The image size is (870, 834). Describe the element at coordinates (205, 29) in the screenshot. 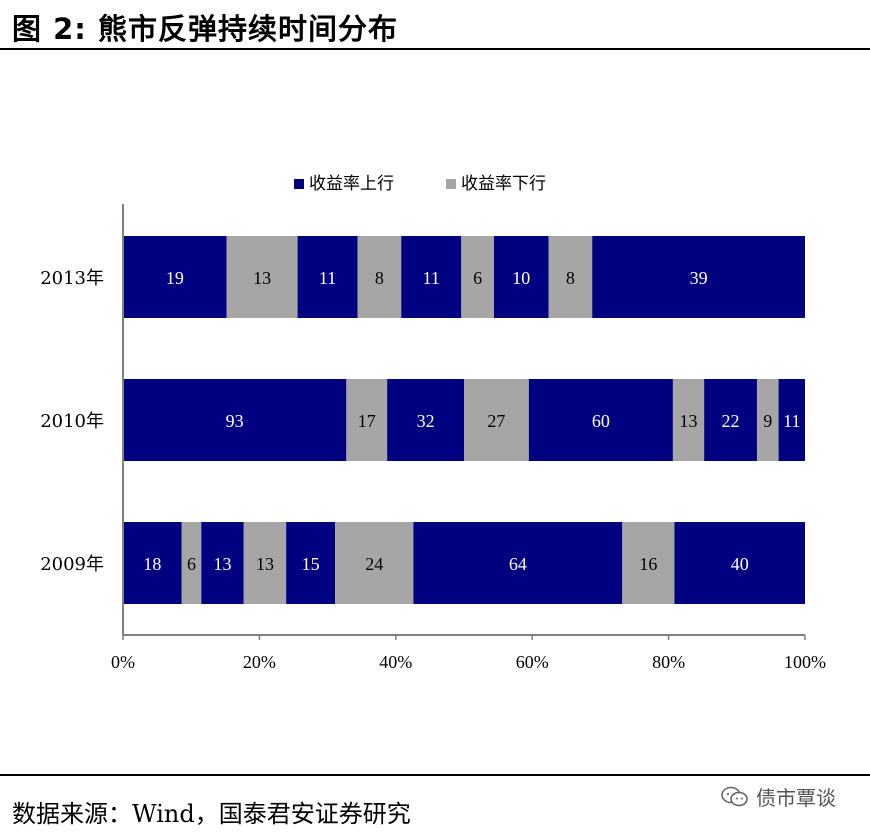

I see `figure-title: 图 2: 熊市反弹持续时间分布` at that location.